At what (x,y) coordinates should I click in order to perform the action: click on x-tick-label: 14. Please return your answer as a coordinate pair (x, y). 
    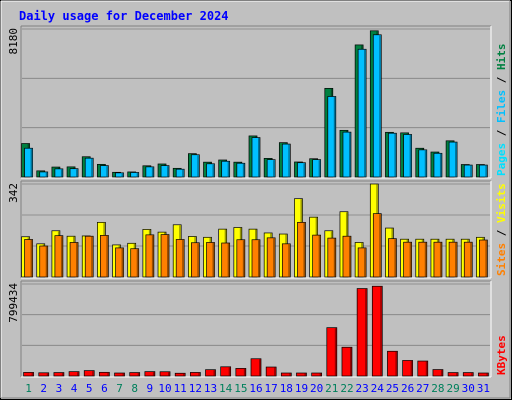
    Looking at the image, I should click on (226, 388).